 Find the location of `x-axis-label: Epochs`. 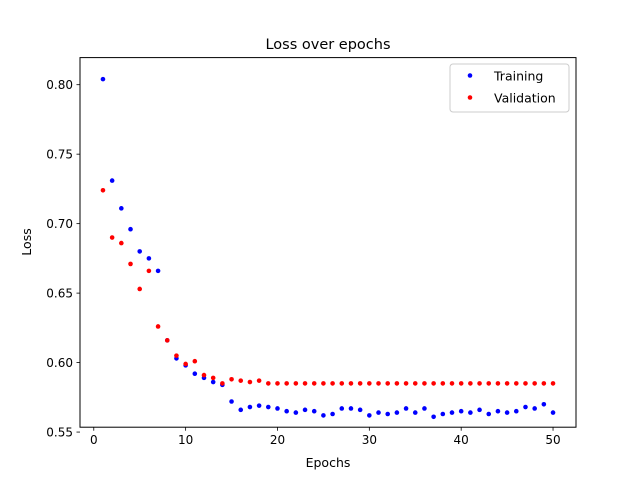

x-axis-label: Epochs is located at coordinates (328, 462).